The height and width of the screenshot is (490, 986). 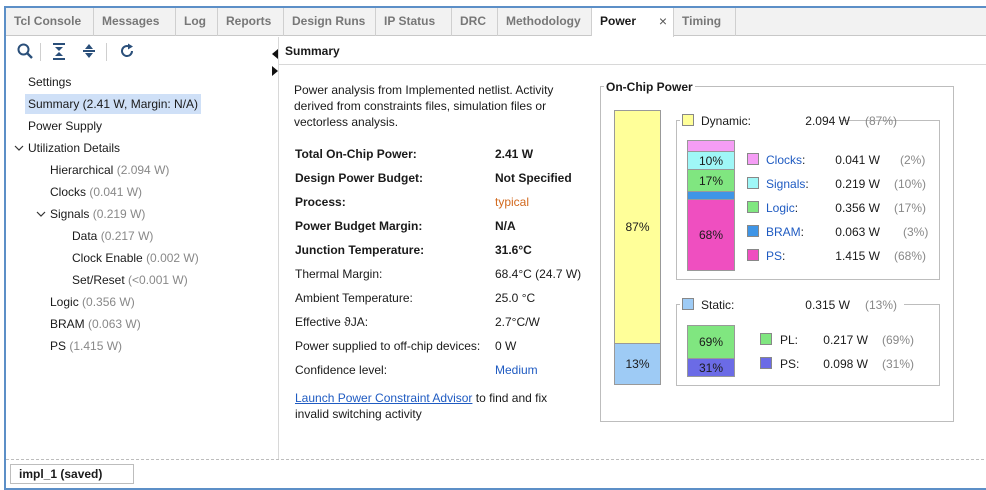 What do you see at coordinates (857, 184) in the screenshot?
I see `signals-value: 0.219 W` at bounding box center [857, 184].